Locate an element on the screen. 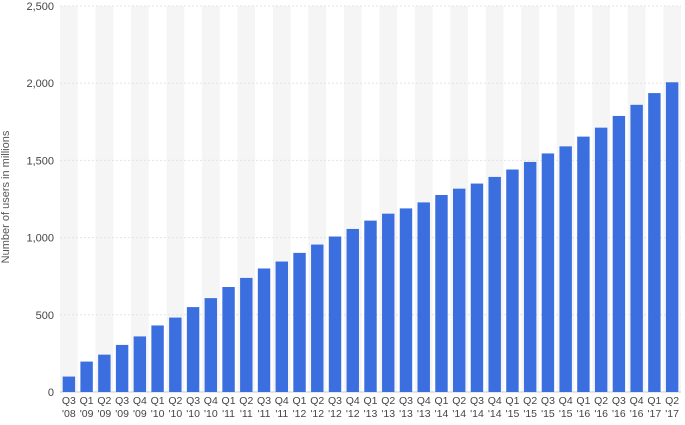  y-tick-label: 2,500 is located at coordinates (40, 7).